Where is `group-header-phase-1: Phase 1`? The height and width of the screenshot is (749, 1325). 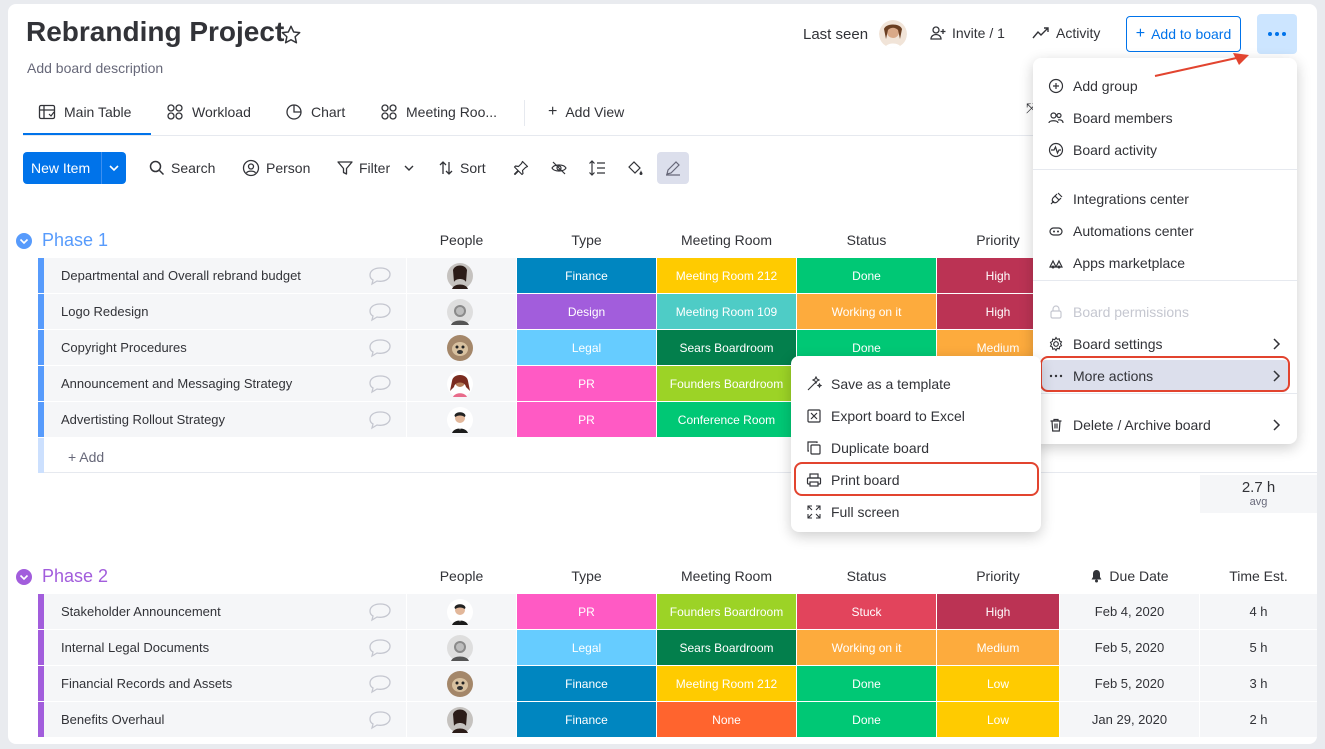 group-header-phase-1: Phase 1 is located at coordinates (62, 240).